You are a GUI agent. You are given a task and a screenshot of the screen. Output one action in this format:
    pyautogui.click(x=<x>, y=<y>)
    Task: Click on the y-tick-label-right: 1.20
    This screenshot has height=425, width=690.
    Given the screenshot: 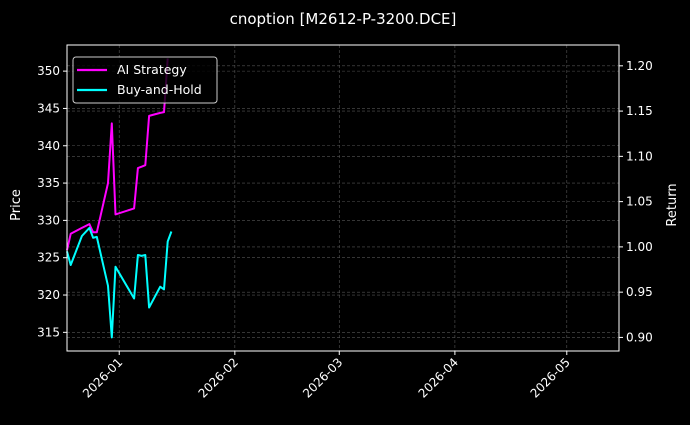 What is the action you would take?
    pyautogui.click(x=639, y=66)
    